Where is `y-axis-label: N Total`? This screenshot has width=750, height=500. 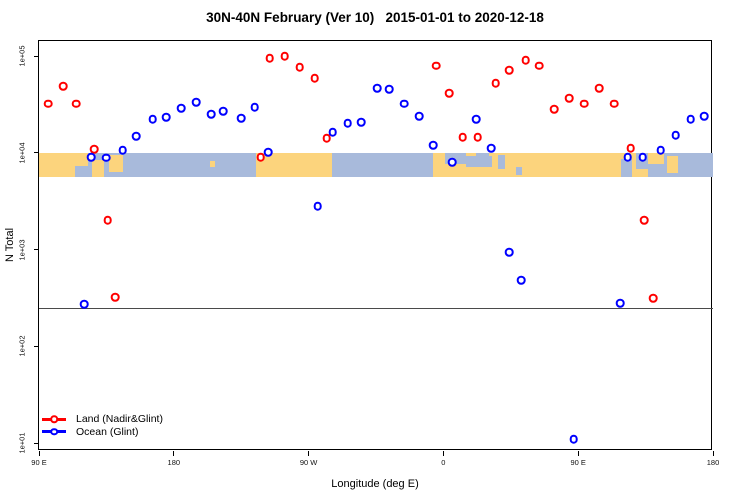
y-axis-label: N Total is located at coordinates (10, 245).